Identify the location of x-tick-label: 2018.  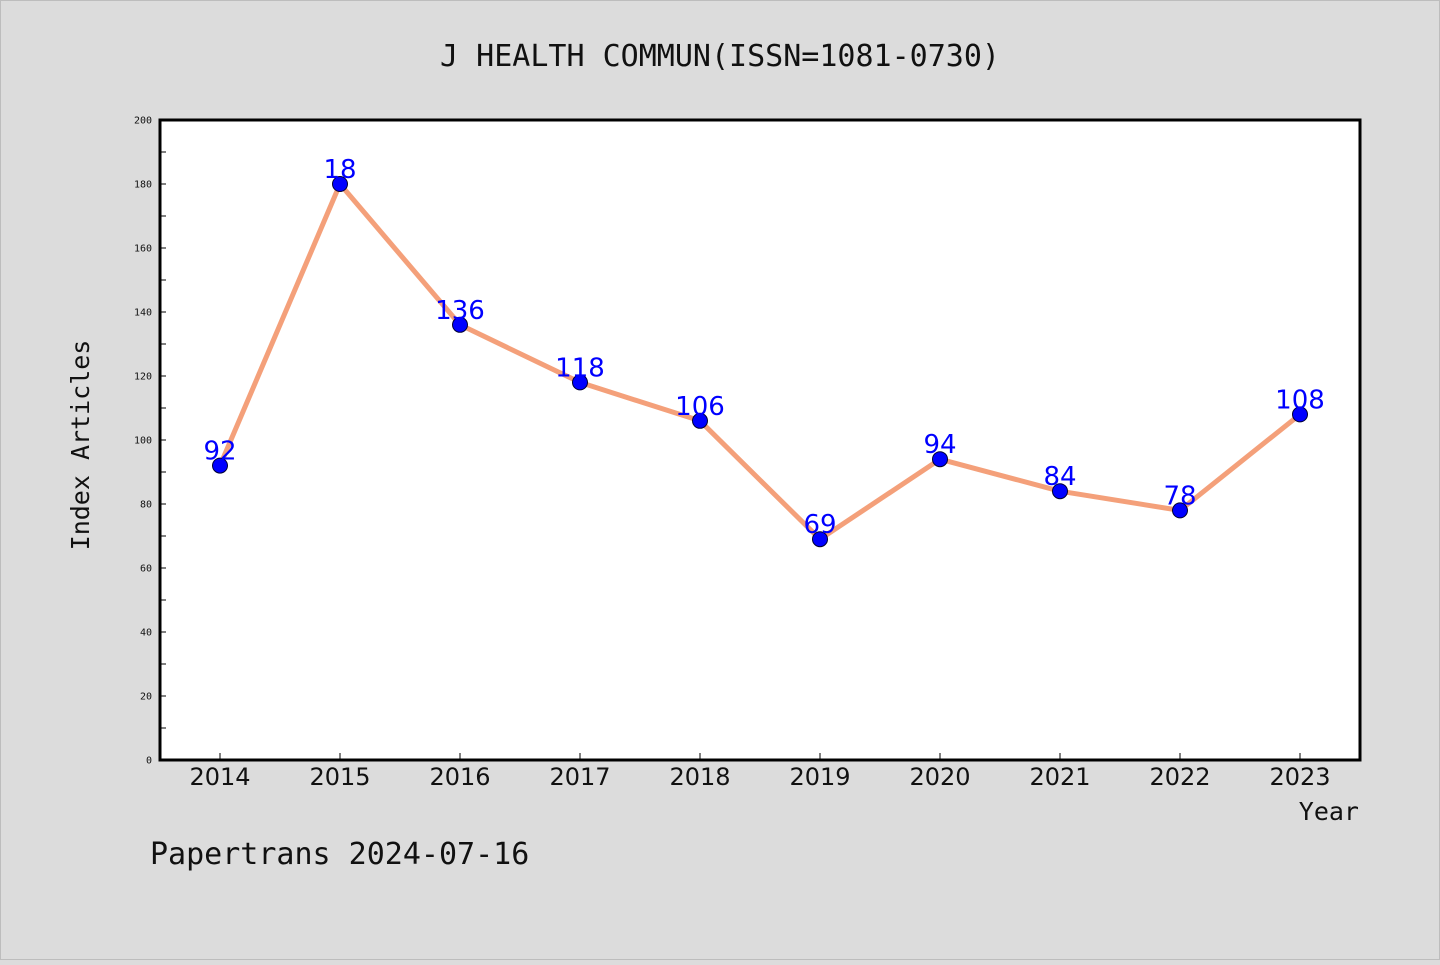
(699, 777).